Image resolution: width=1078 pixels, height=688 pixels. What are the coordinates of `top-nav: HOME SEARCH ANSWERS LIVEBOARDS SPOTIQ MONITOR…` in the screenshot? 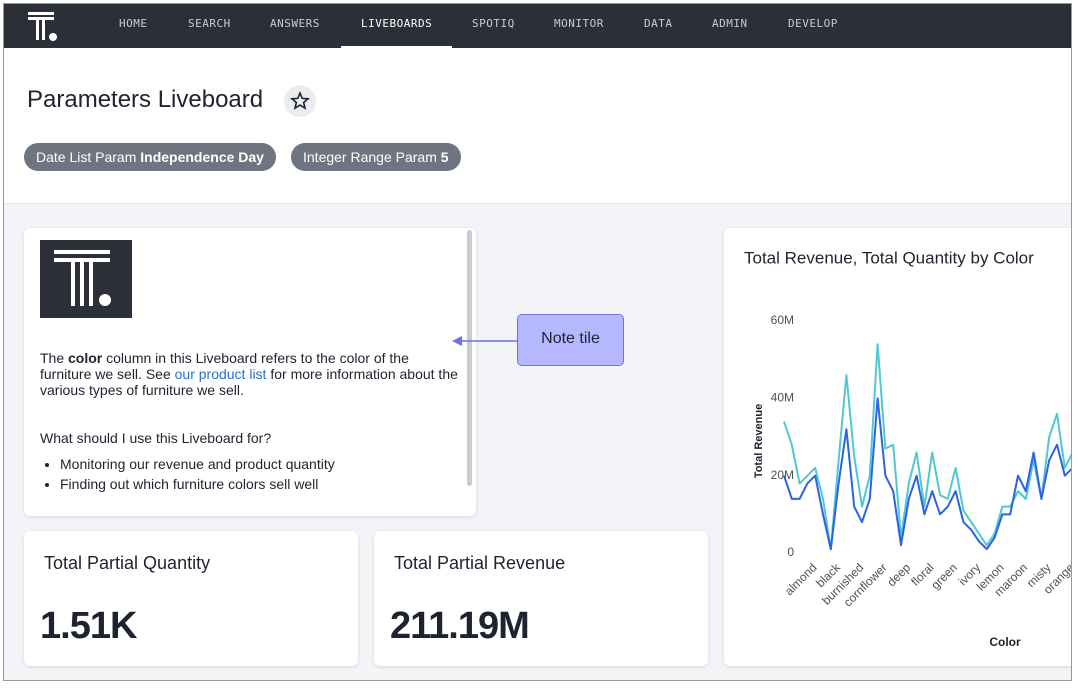 It's located at (537, 26).